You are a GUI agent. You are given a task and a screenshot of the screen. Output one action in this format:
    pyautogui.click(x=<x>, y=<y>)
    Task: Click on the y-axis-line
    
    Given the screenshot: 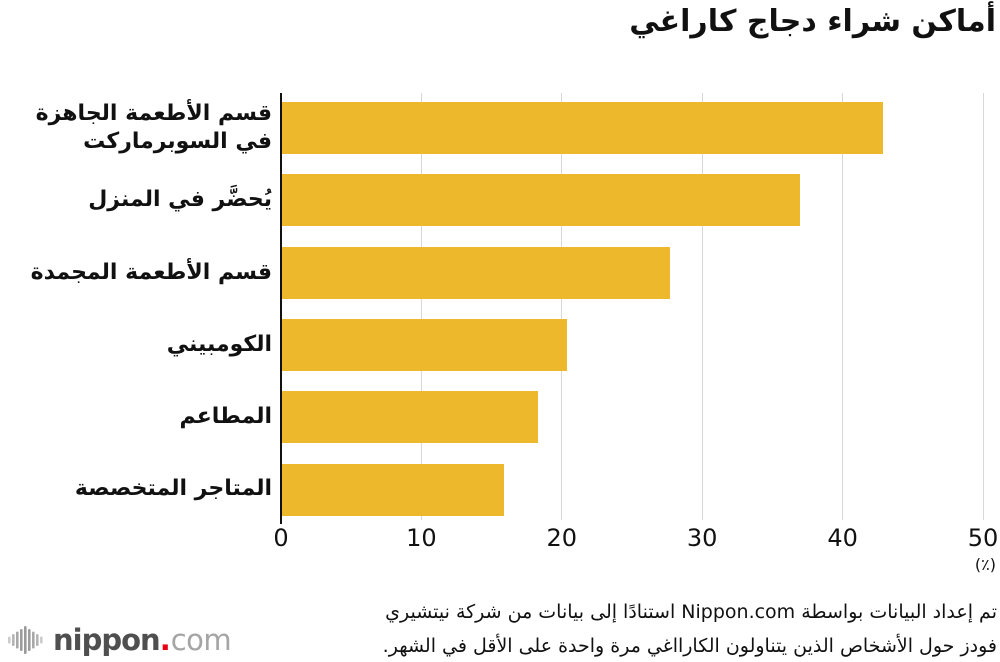 What is the action you would take?
    pyautogui.click(x=281, y=308)
    